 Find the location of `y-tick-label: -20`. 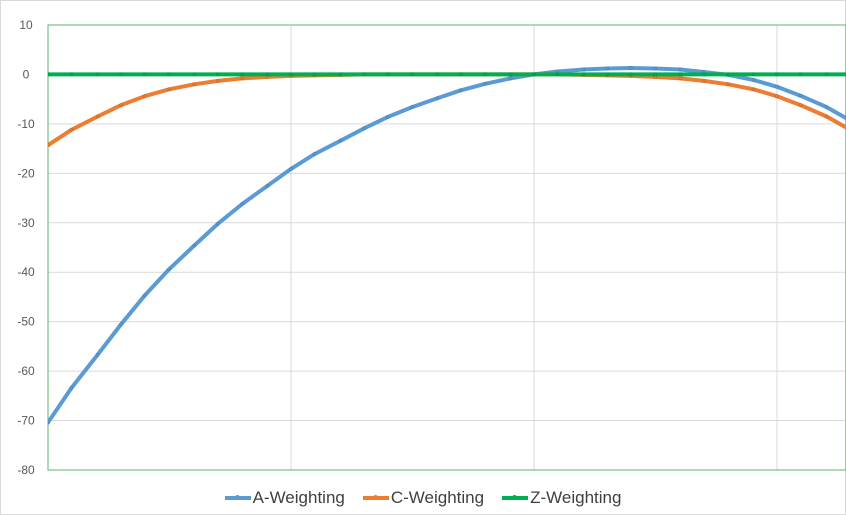

y-tick-label: -20 is located at coordinates (26, 173).